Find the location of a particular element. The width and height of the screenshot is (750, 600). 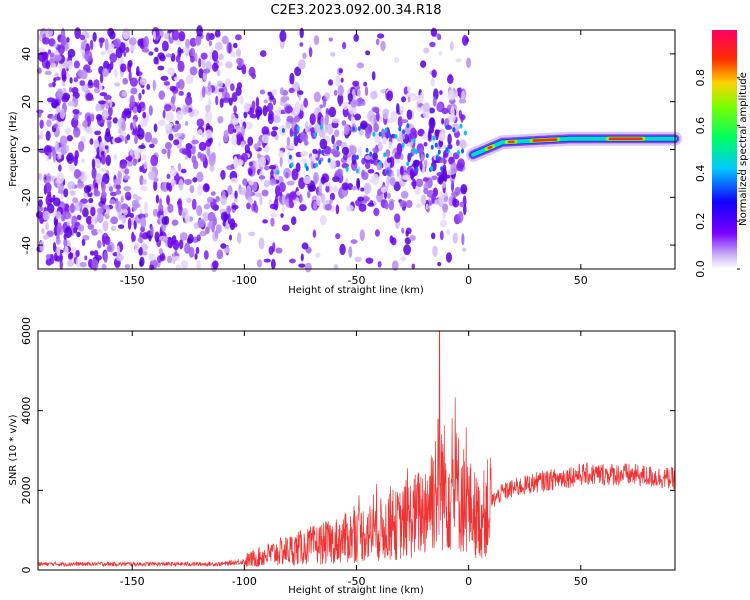

x-tick-label: -50 is located at coordinates (357, 581).